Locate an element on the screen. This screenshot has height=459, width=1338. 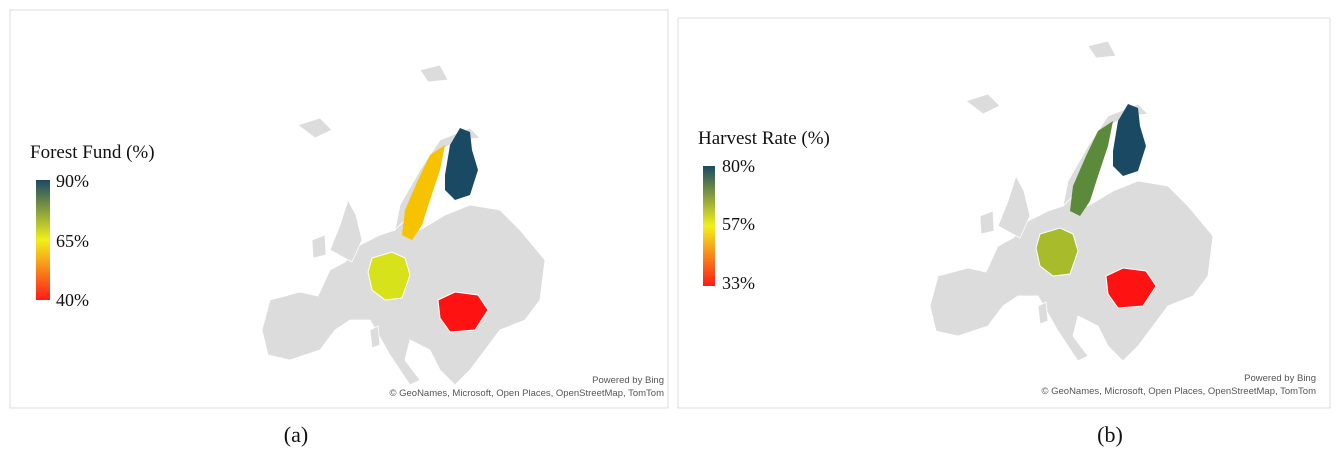
legend-tick: 57% is located at coordinates (738, 224).